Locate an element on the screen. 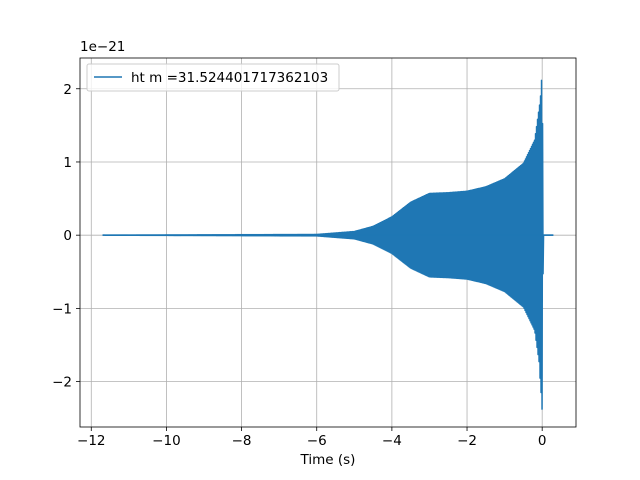  x-tick-label: −12 is located at coordinates (91, 441).